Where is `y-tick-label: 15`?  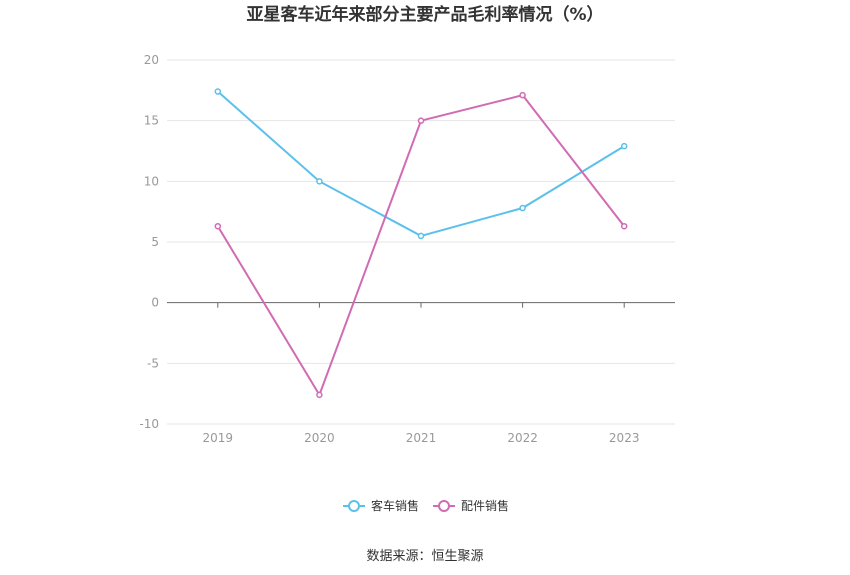
y-tick-label: 15 is located at coordinates (151, 121).